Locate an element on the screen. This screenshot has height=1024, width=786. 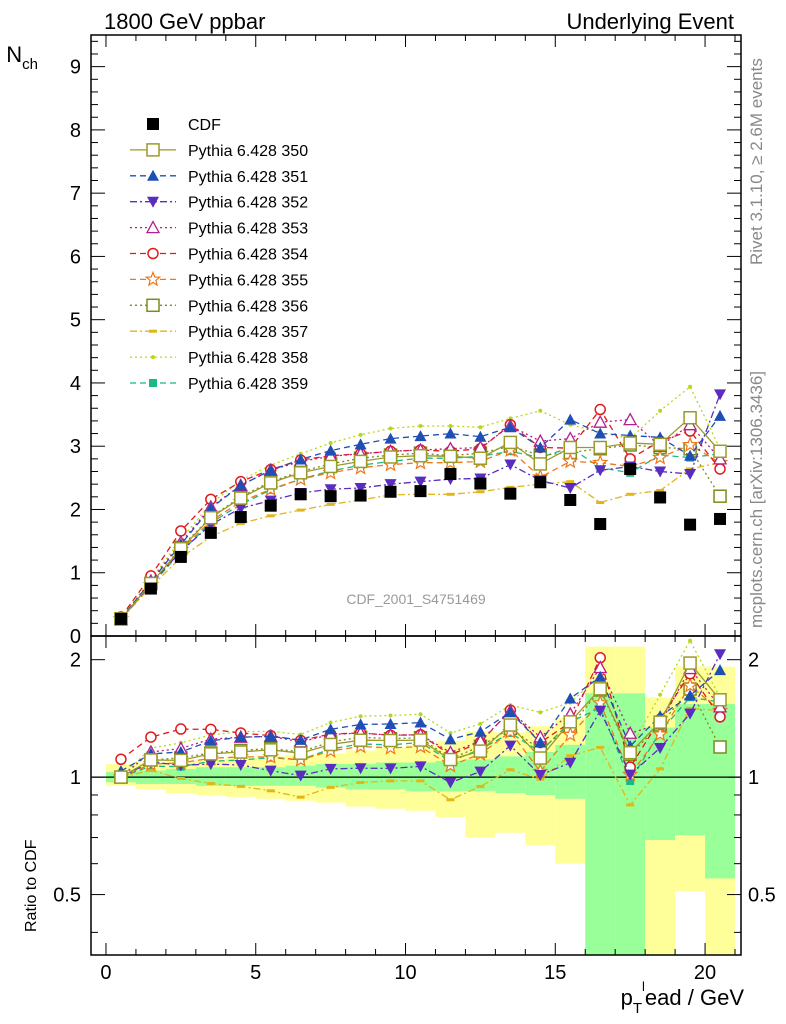
legend-item: Pythia 6.428 357 is located at coordinates (219, 332).